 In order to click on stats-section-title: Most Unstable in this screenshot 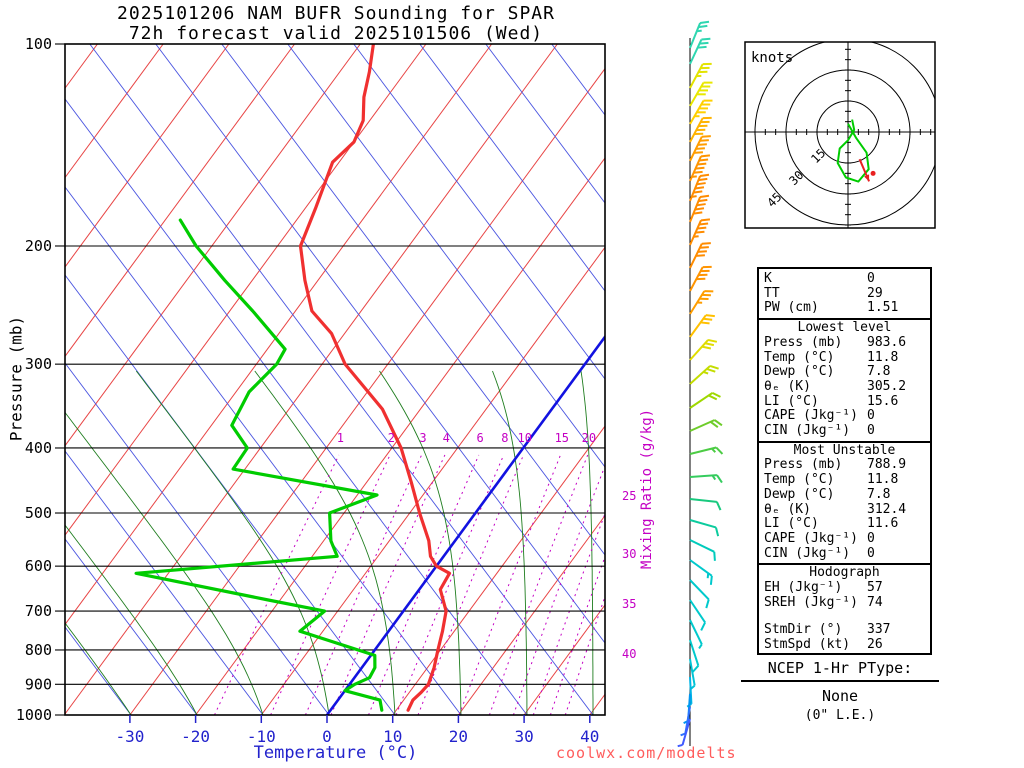, I will do `click(844, 450)`.